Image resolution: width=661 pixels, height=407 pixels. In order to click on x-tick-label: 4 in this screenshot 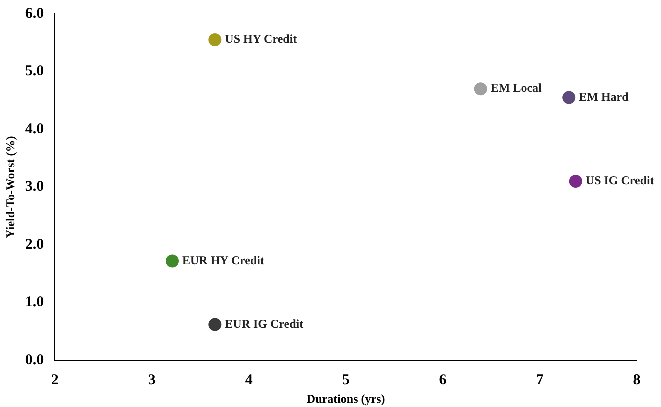, I will do `click(249, 380)`.